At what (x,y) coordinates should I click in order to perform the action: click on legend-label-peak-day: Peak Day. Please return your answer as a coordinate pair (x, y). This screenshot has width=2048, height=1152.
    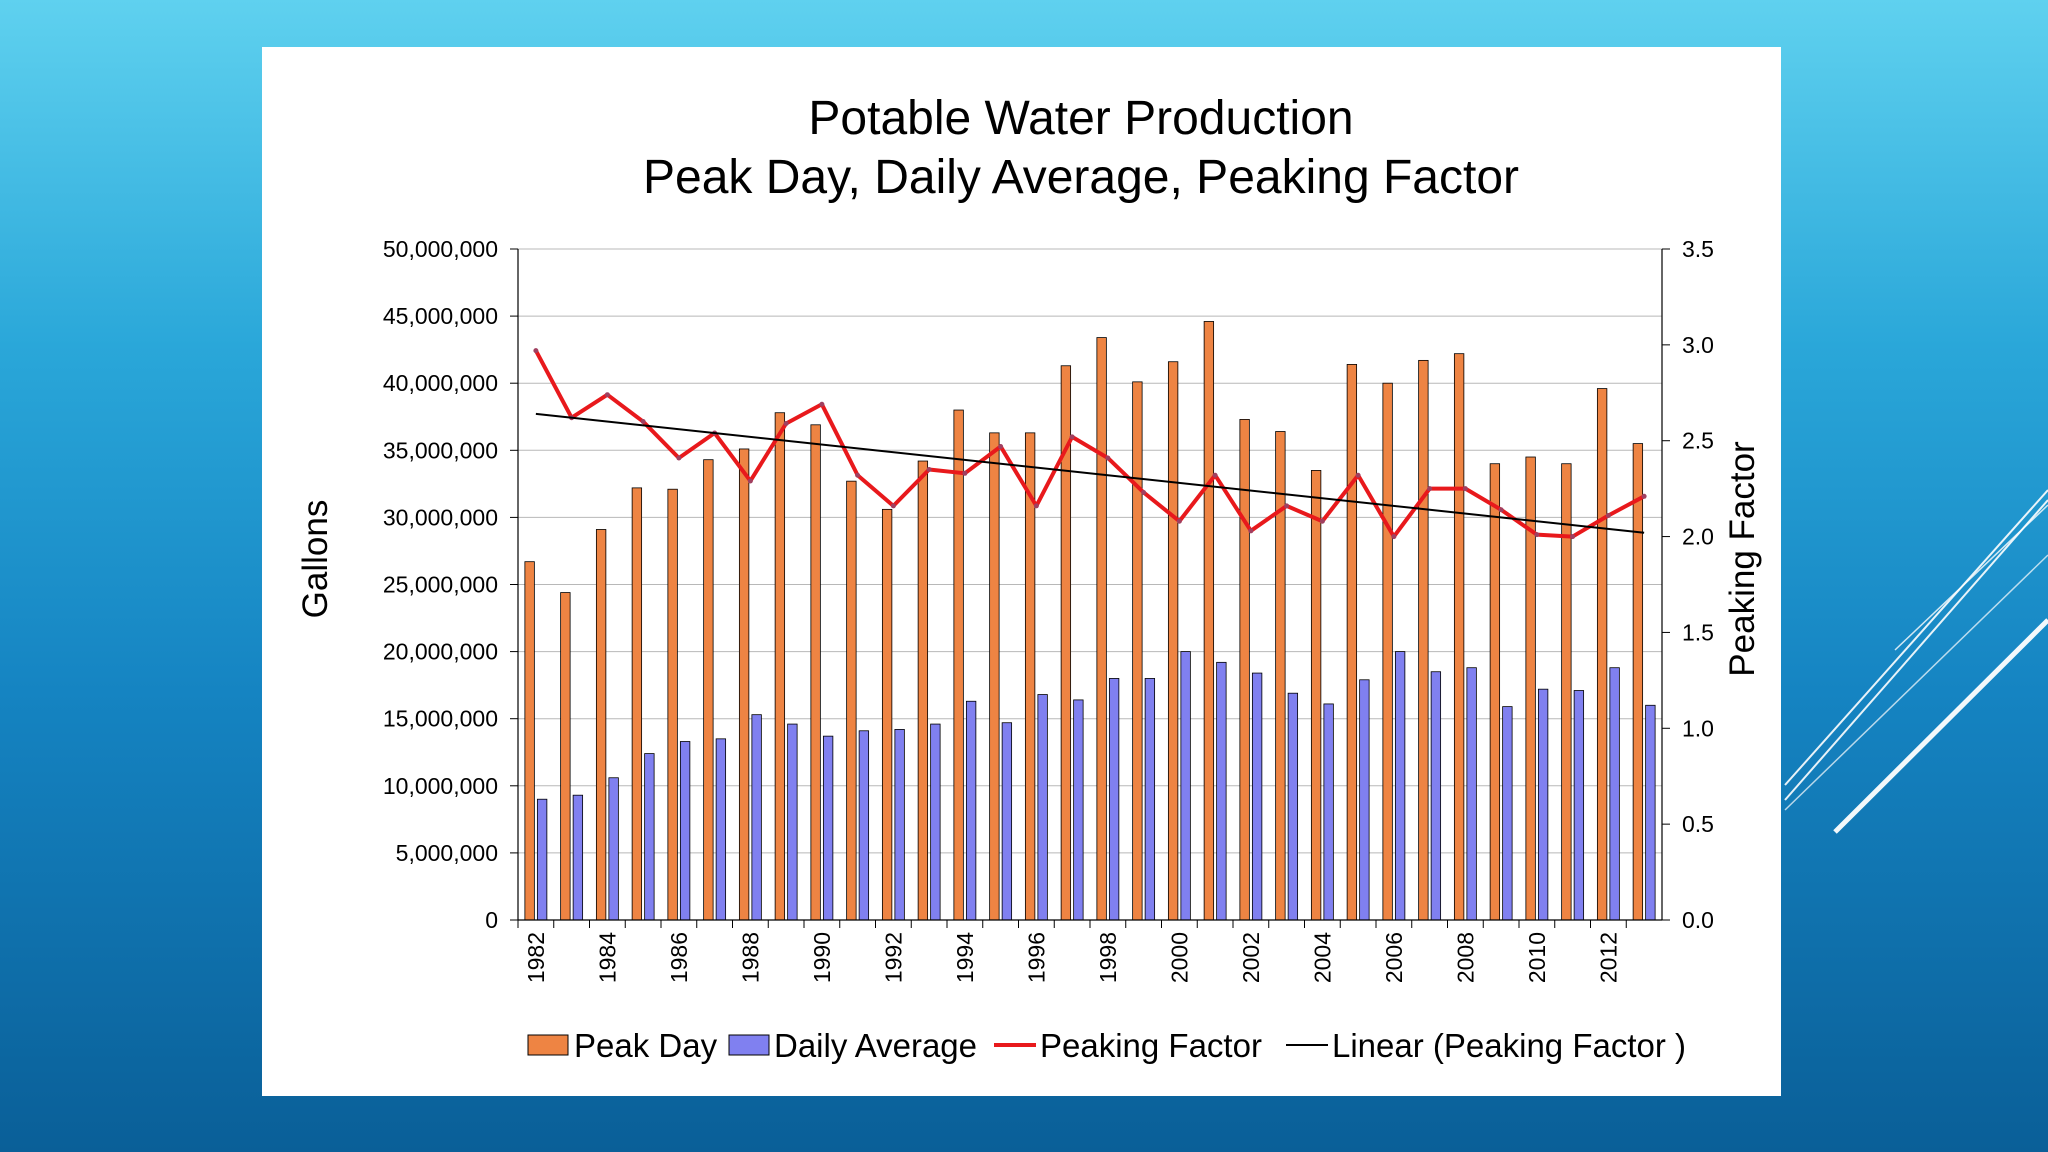
    Looking at the image, I should click on (646, 1045).